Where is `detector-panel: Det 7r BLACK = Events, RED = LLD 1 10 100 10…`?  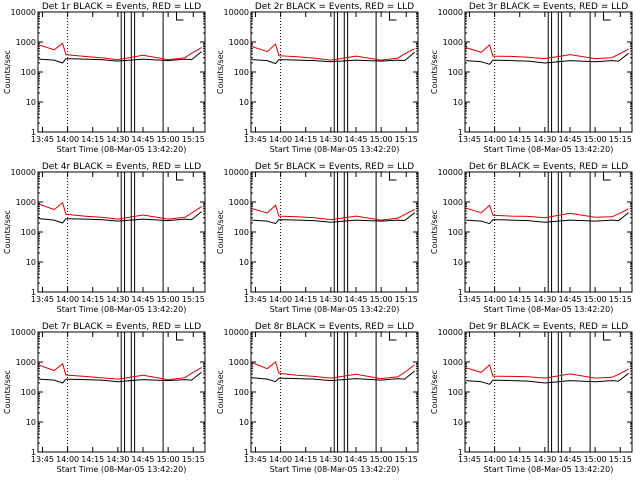
detector-panel: Det 7r BLACK = Events, RED = LLD 1 10 100 10… is located at coordinates (104, 398).